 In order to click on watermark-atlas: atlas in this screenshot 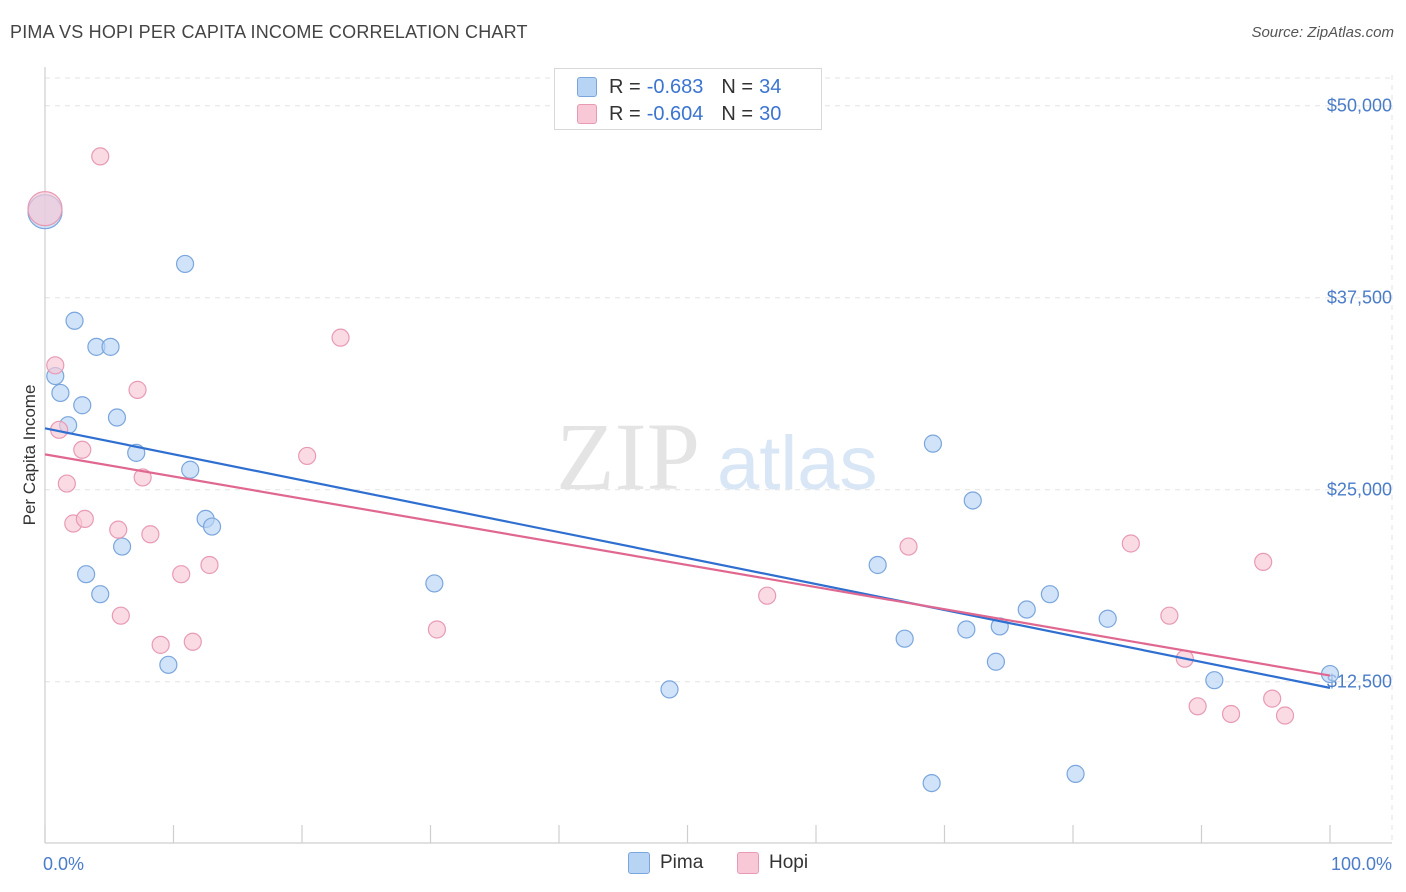, I will do `click(797, 463)`.